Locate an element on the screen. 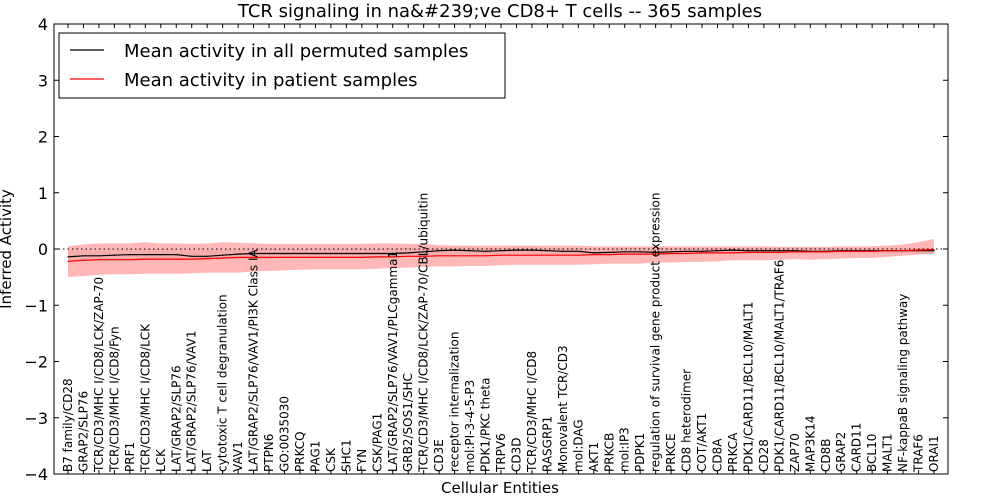 Image resolution: width=1000 pixels, height=500 pixels. category-label: MALT1 is located at coordinates (888, 452).